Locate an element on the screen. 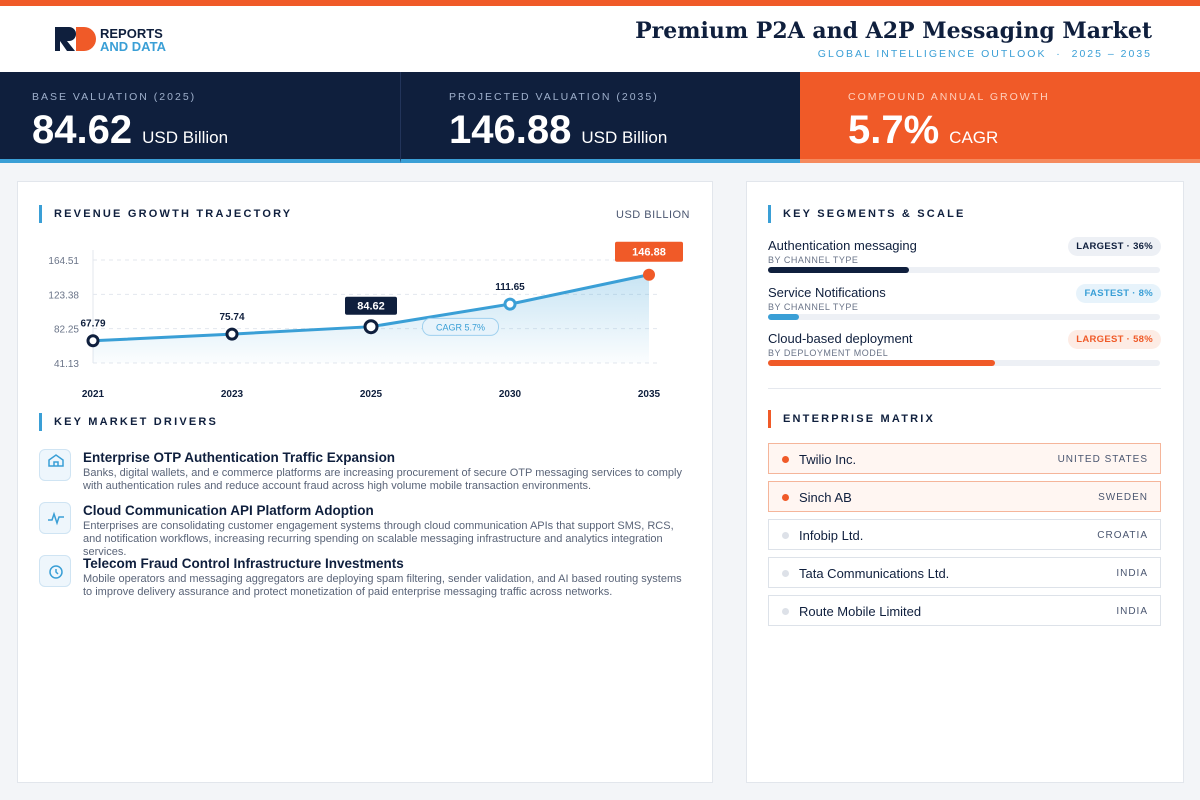  matrix-row: Infobip Ltd. CROATIA is located at coordinates (964, 534).